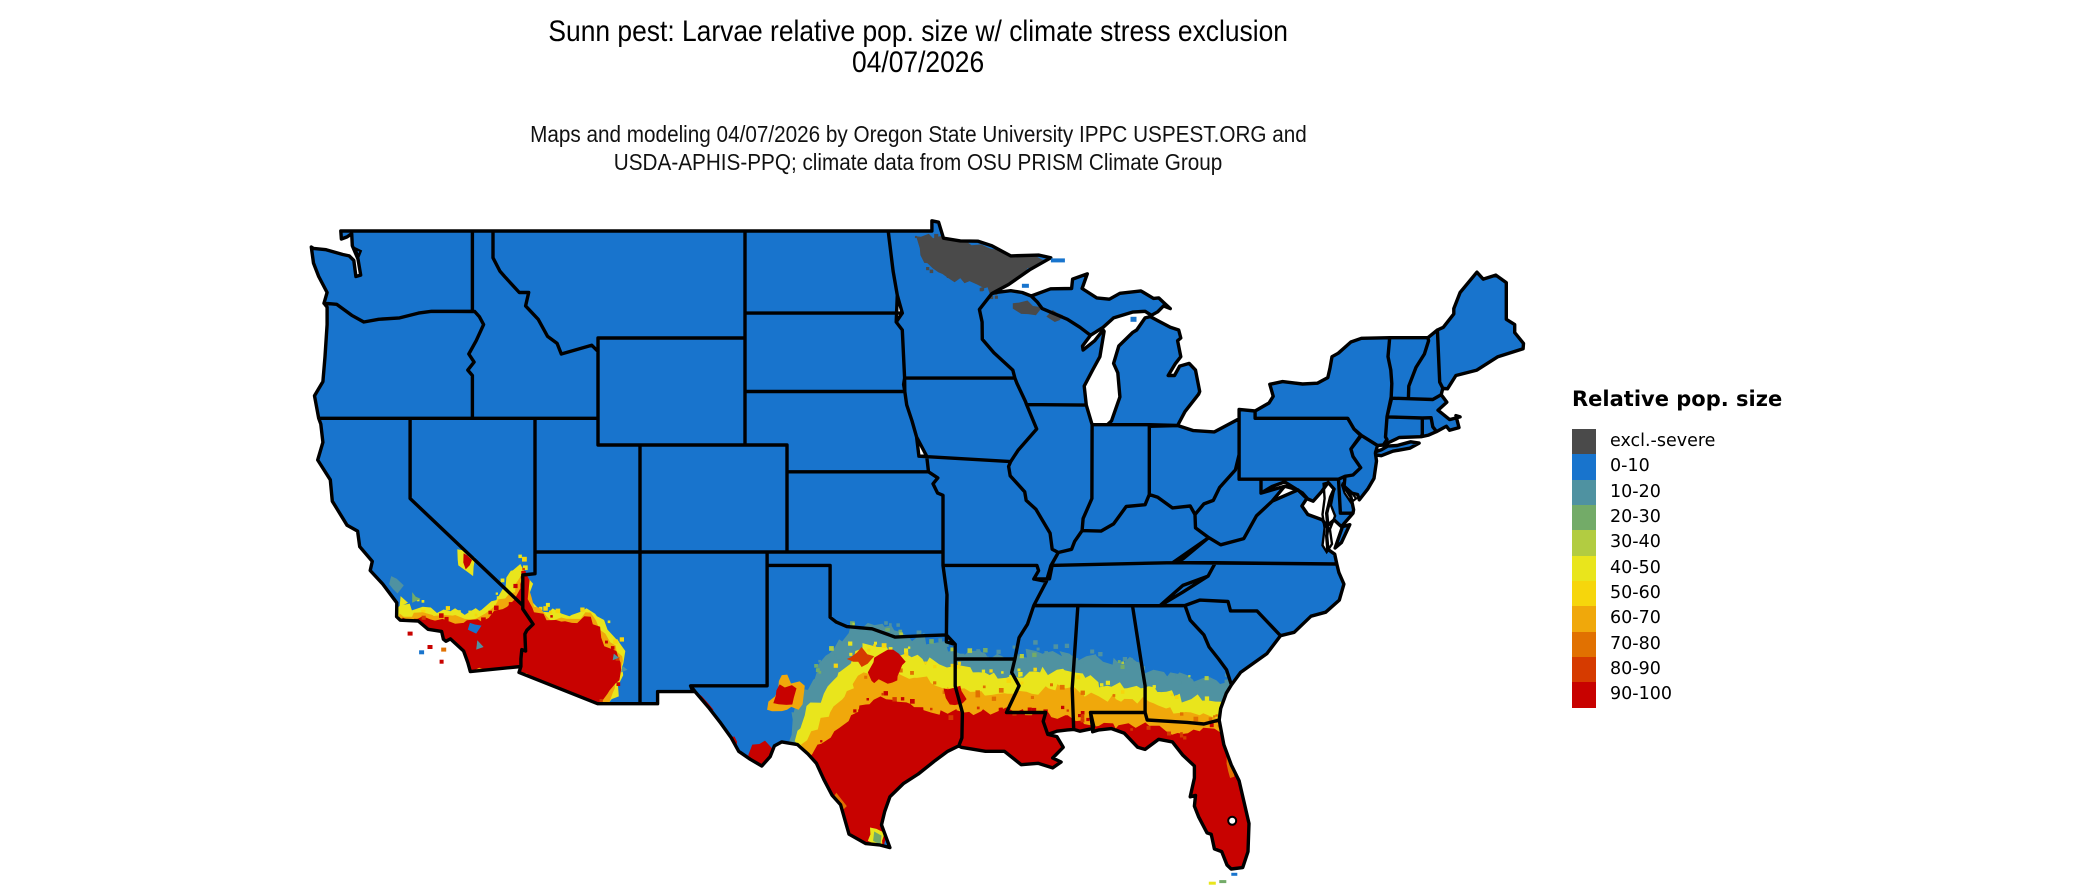 The width and height of the screenshot is (2100, 892). I want to click on legend-item-label: 10-20, so click(1635, 491).